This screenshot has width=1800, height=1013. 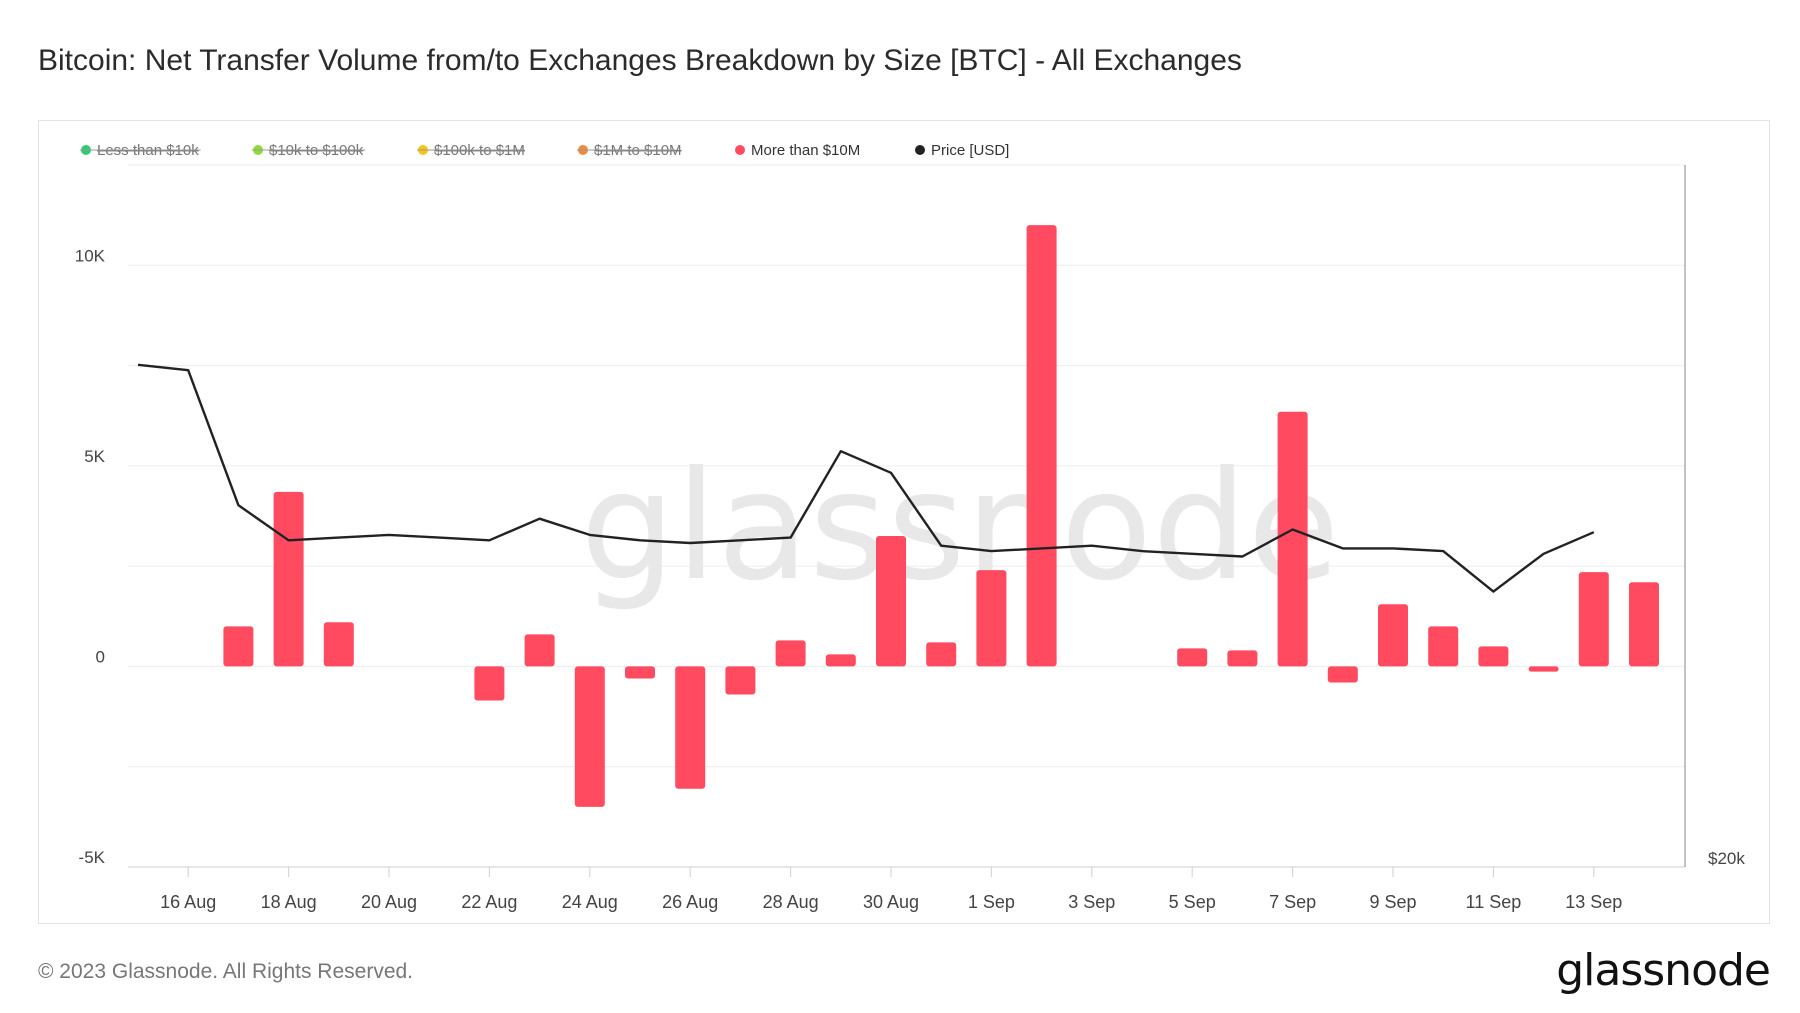 What do you see at coordinates (94, 456) in the screenshot?
I see `y-tick-label: 5K` at bounding box center [94, 456].